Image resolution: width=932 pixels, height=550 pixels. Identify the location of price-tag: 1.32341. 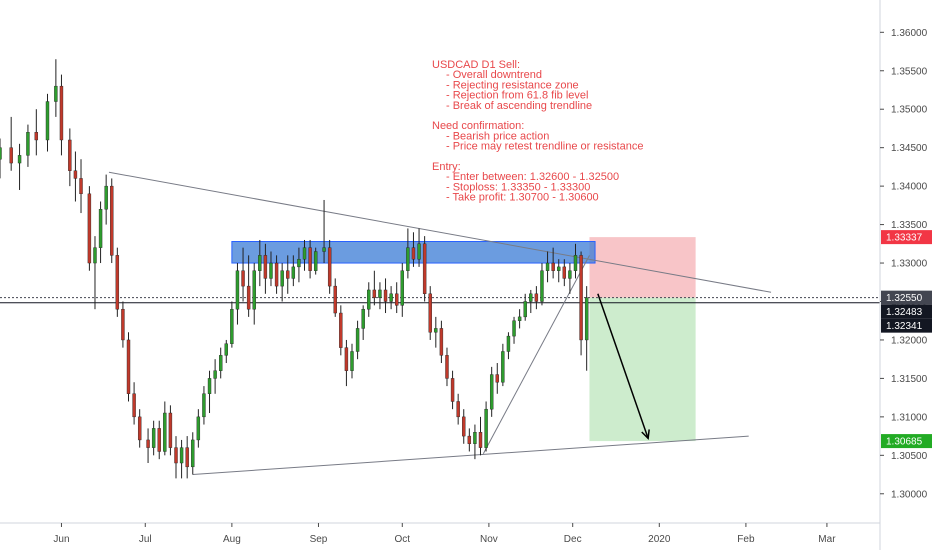
(906, 325).